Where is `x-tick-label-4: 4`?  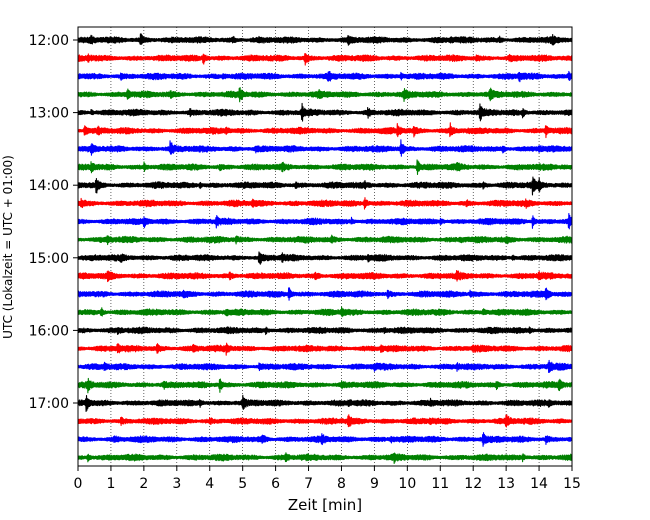 x-tick-label-4: 4 is located at coordinates (209, 484).